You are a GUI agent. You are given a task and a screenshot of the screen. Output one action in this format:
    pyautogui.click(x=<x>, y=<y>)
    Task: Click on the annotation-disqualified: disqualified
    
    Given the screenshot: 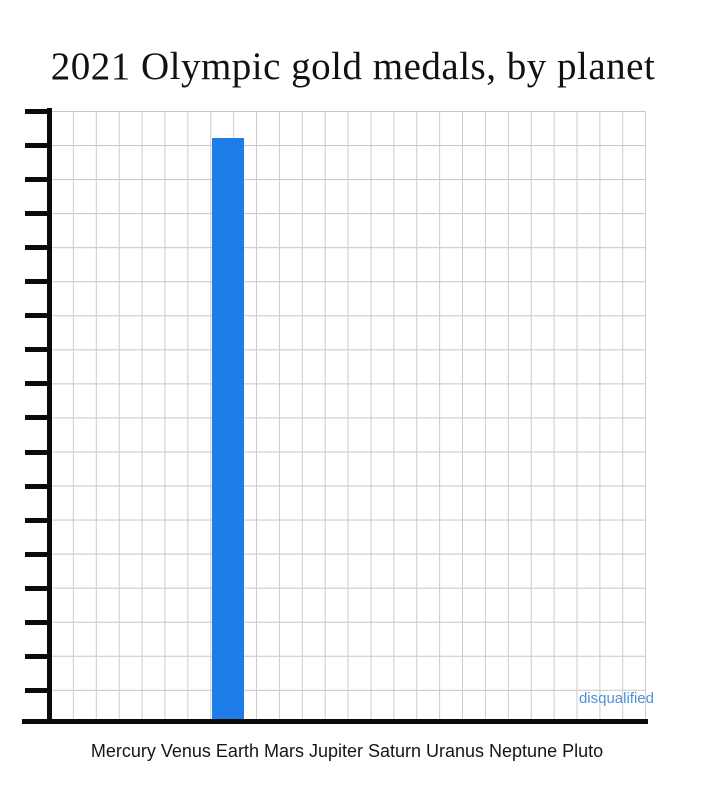 What is the action you would take?
    pyautogui.click(x=616, y=698)
    